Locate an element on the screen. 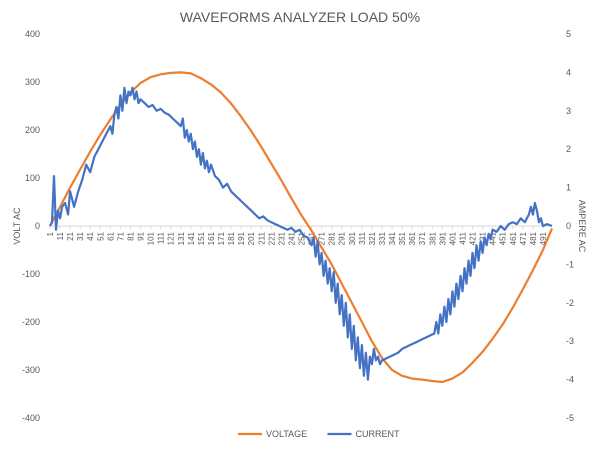  y-right-tick-label: -5 is located at coordinates (570, 418).